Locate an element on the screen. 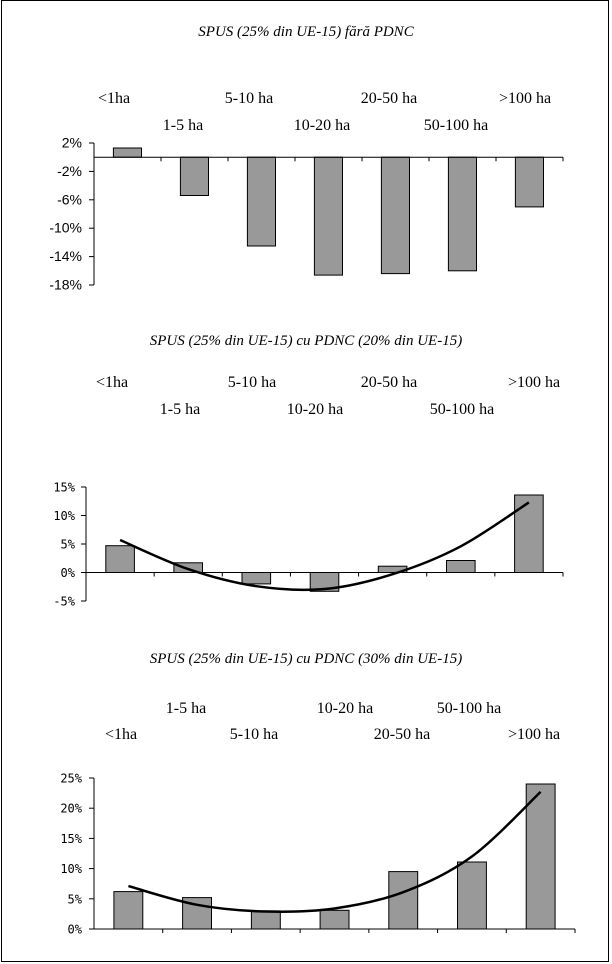  y-tick-label: 2% is located at coordinates (72, 143).